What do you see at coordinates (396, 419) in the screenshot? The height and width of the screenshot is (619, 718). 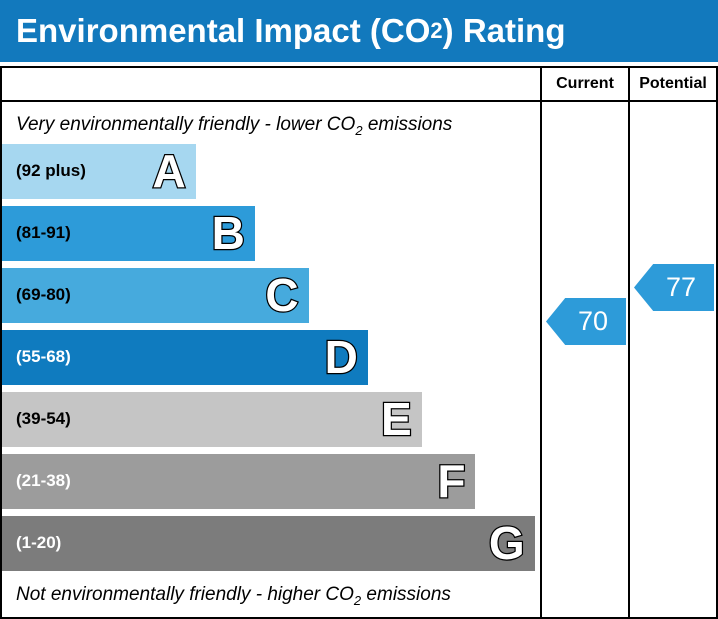 I see `band-letter: E` at bounding box center [396, 419].